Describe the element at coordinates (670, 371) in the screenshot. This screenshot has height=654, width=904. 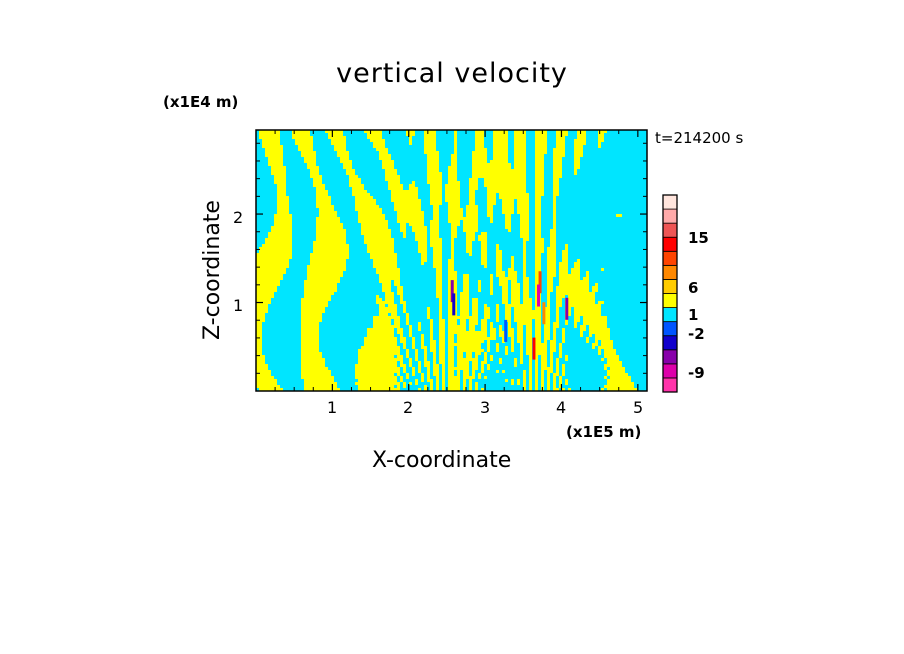
I see `colorbar-segment` at that location.